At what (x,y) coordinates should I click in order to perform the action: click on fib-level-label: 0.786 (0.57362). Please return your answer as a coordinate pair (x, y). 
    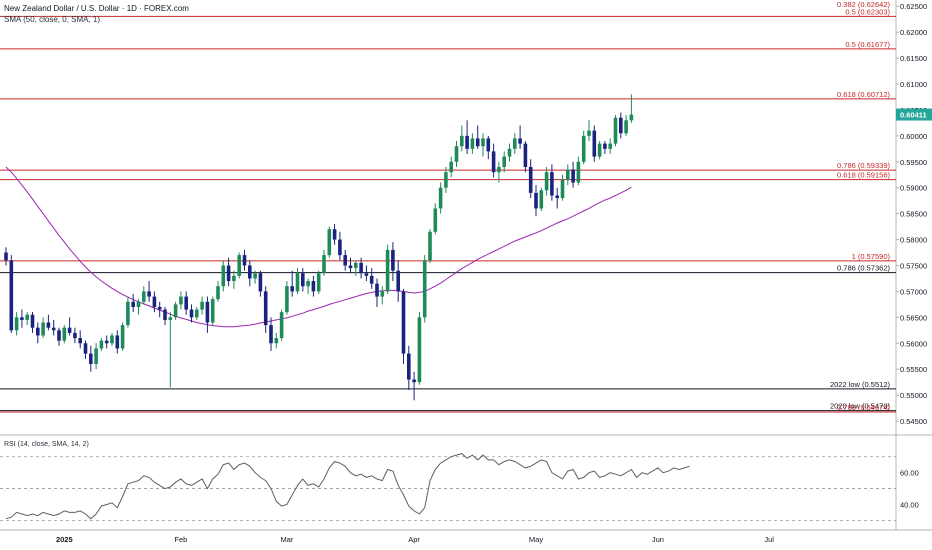
    Looking at the image, I should click on (863, 268).